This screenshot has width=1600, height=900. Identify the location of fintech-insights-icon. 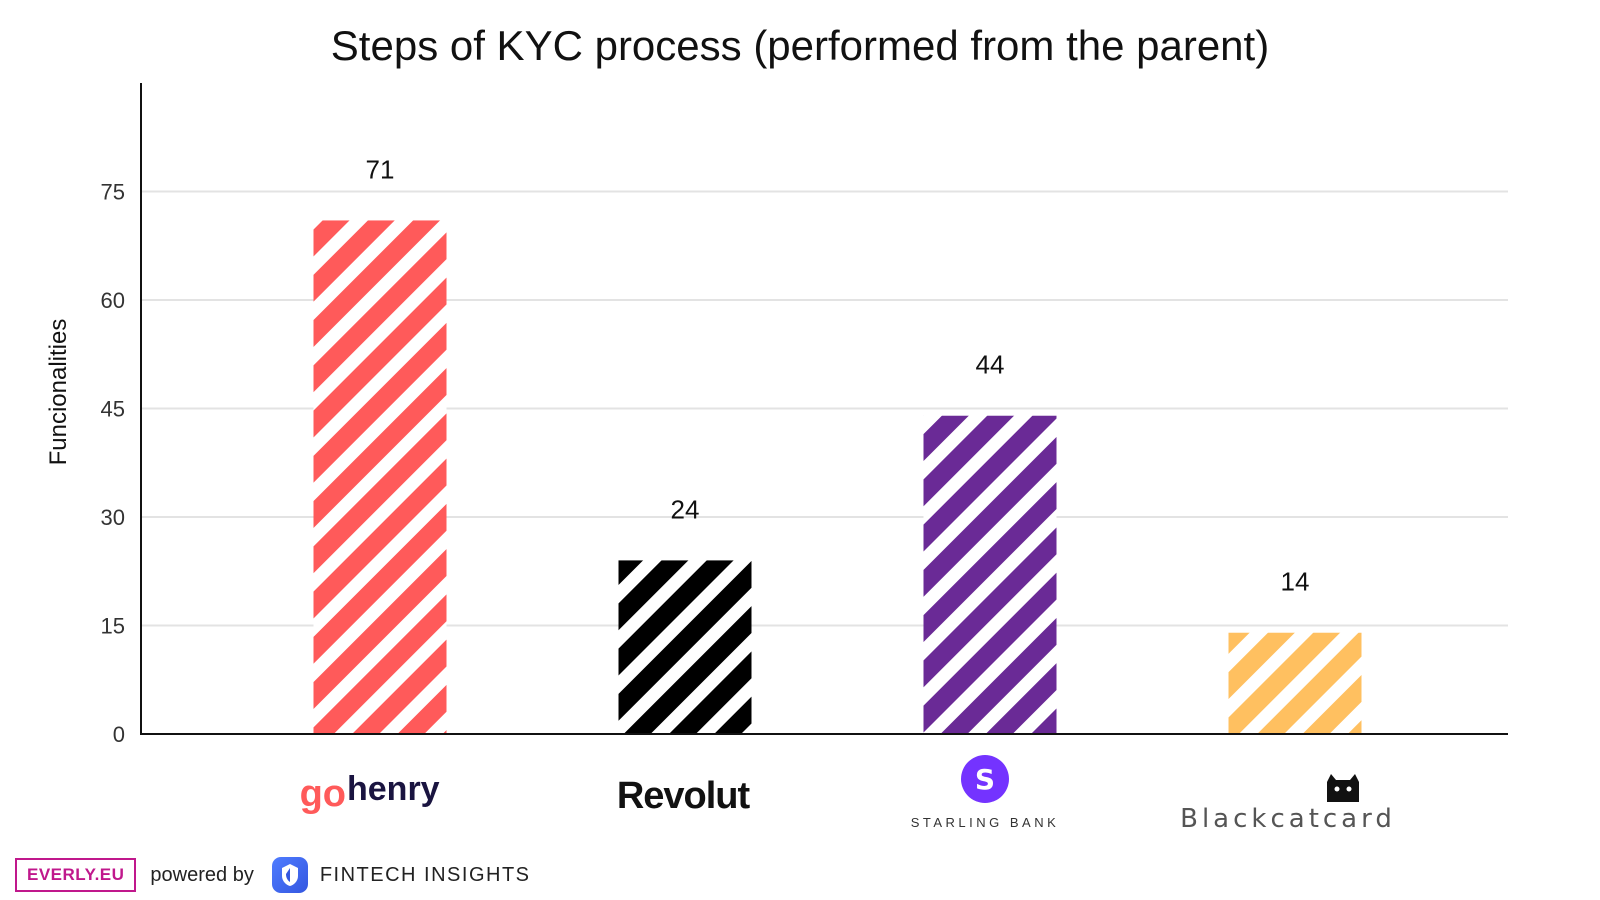
(289, 875).